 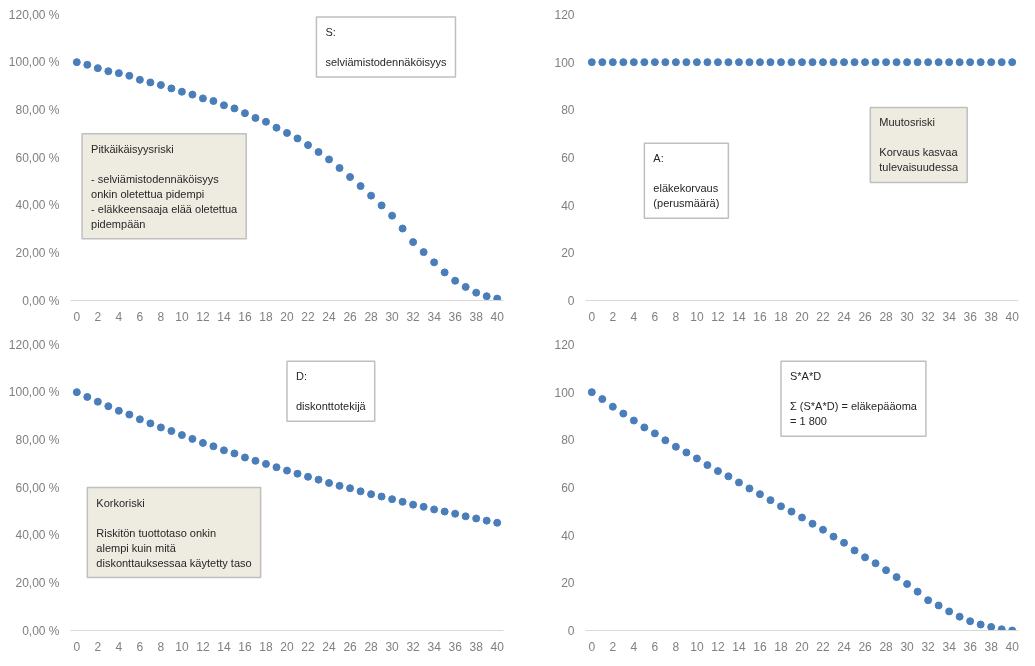 I want to click on y-tick-label: 20, so click(x=568, y=253).